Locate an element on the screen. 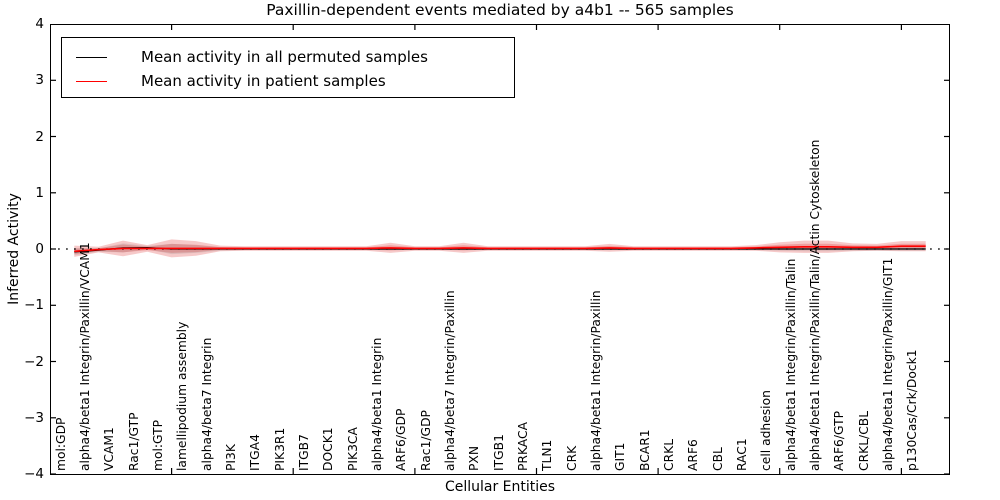 This screenshot has width=1000, height=500. x-category-label: PI3K is located at coordinates (231, 457).